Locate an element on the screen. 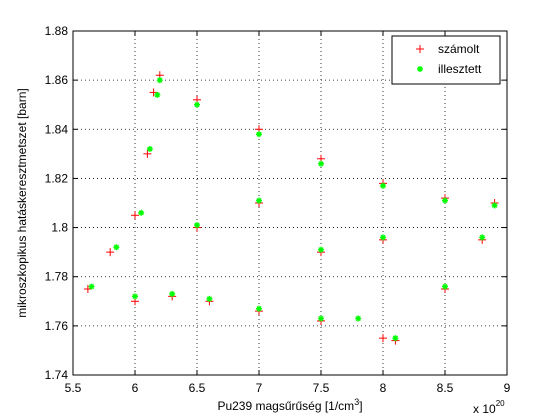  y-tick-label: 1.84 is located at coordinates (57, 129).